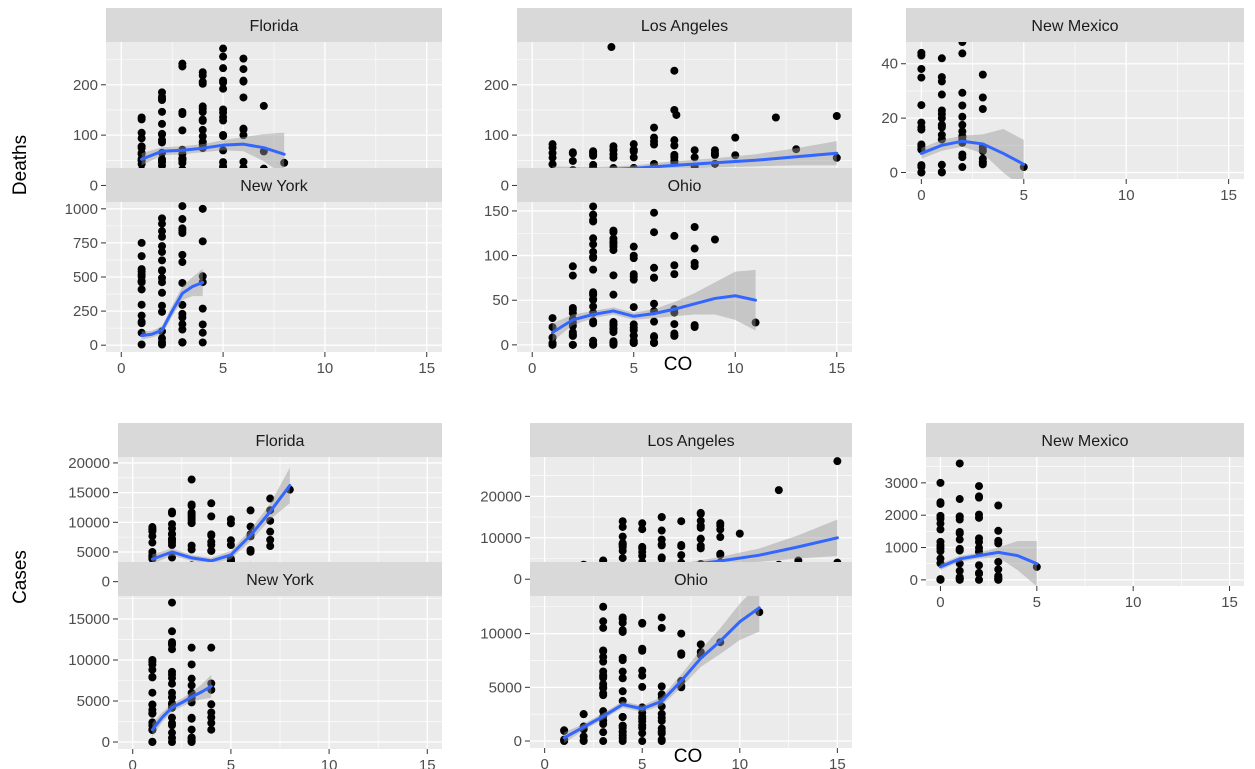 Image resolution: width=1255 pixels, height=769 pixels. Describe the element at coordinates (972, 110) in the screenshot. I see `plot-area` at that location.